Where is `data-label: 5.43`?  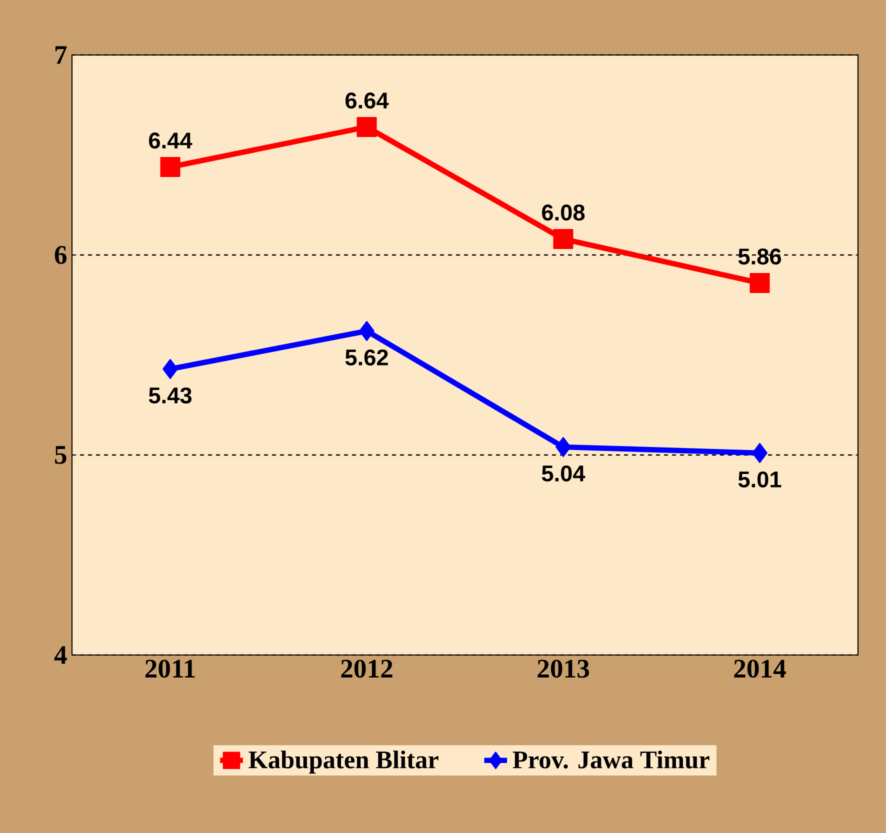 data-label: 5.43 is located at coordinates (170, 395).